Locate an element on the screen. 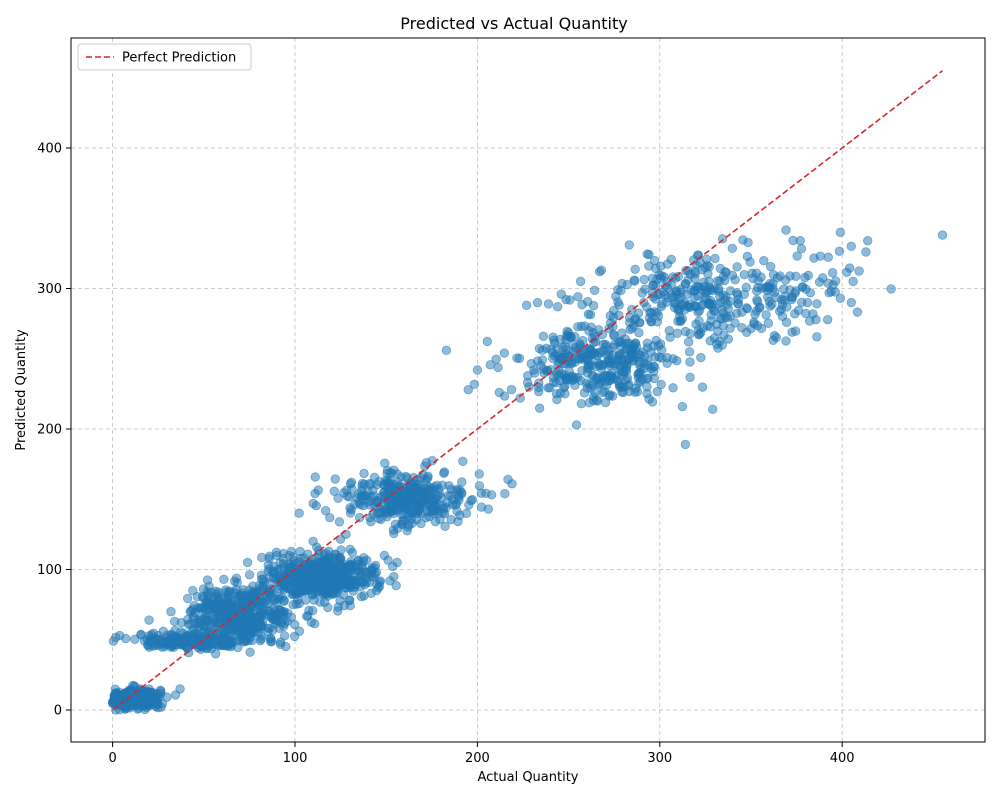 This screenshot has height=804, width=1000. y-tick-label: 400 is located at coordinates (49, 149).